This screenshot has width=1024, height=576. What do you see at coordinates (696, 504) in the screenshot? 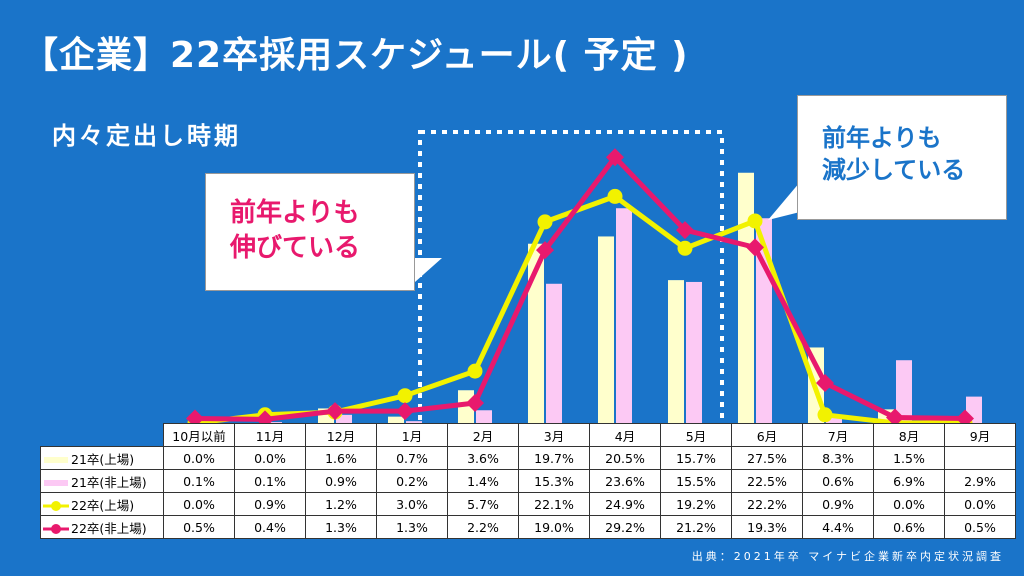
I see `data-label: 19.2%` at bounding box center [696, 504].